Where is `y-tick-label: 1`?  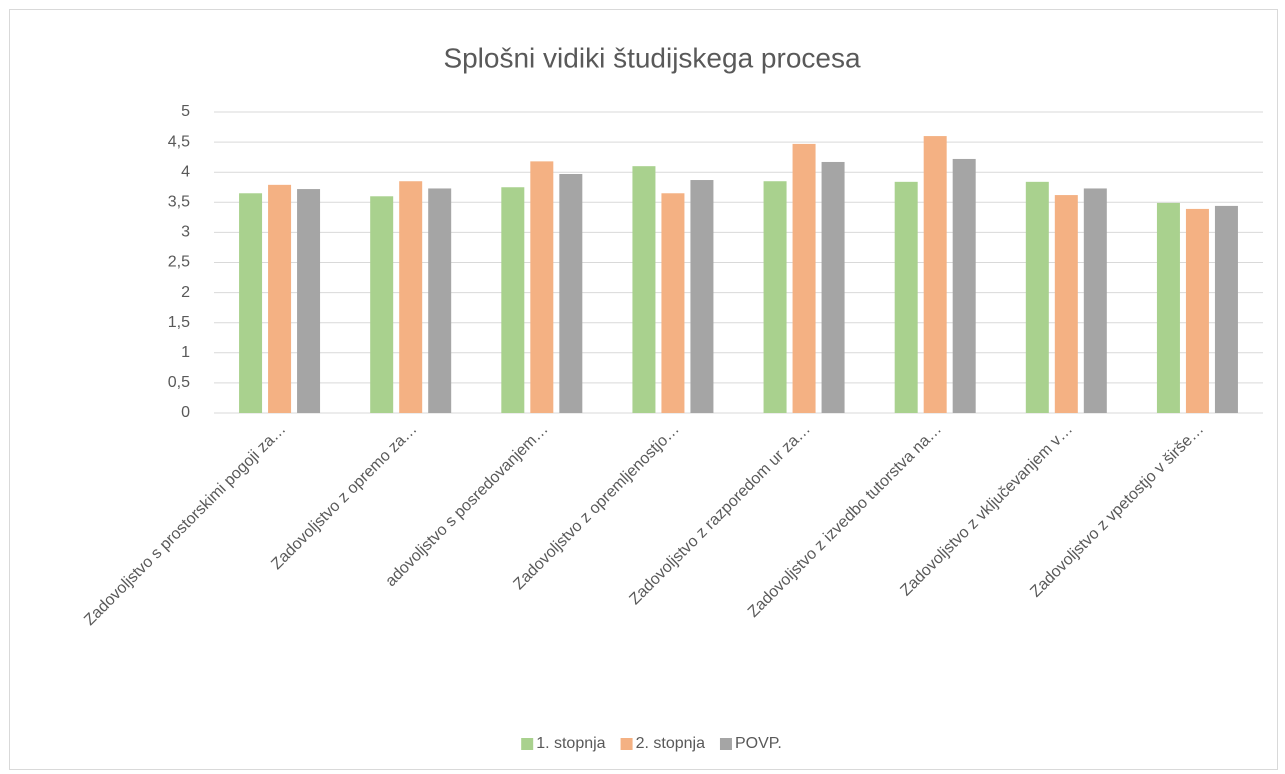
y-tick-label: 1 is located at coordinates (185, 352).